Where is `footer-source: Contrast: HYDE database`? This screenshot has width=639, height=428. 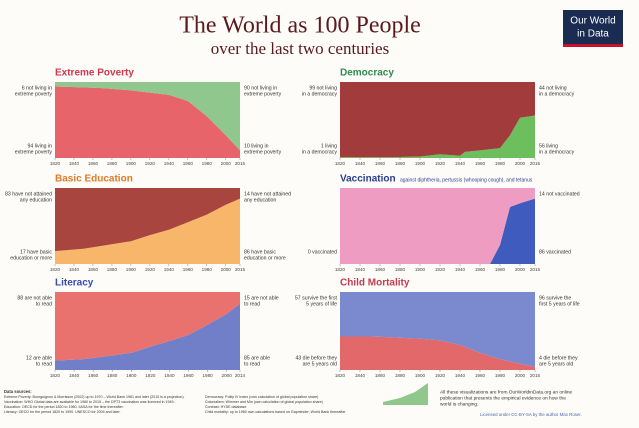
footer-source: Contrast: HYDE database is located at coordinates (225, 407).